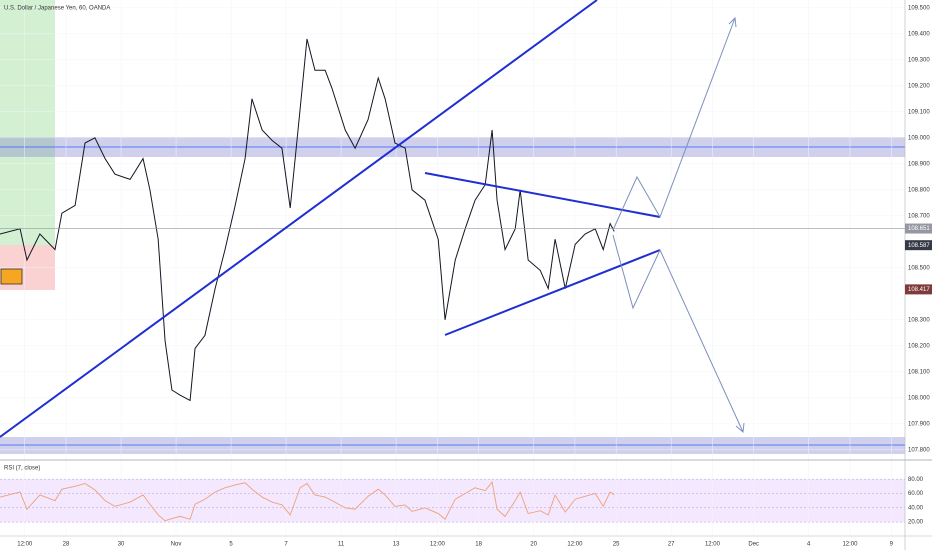 The image size is (932, 550). I want to click on x-tick-label: 11, so click(341, 545).